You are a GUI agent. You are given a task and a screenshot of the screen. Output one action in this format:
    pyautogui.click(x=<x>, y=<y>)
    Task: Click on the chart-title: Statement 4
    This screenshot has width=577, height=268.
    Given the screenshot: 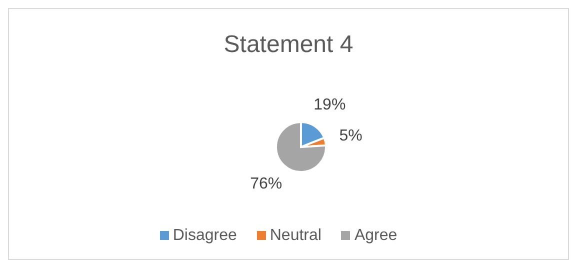 What is the action you would take?
    pyautogui.click(x=288, y=45)
    